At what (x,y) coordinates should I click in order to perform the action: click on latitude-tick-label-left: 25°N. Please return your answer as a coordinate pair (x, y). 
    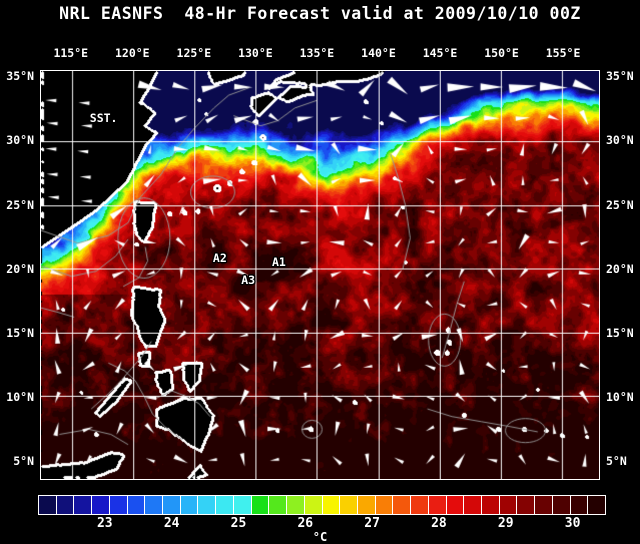
    Looking at the image, I should click on (20, 204).